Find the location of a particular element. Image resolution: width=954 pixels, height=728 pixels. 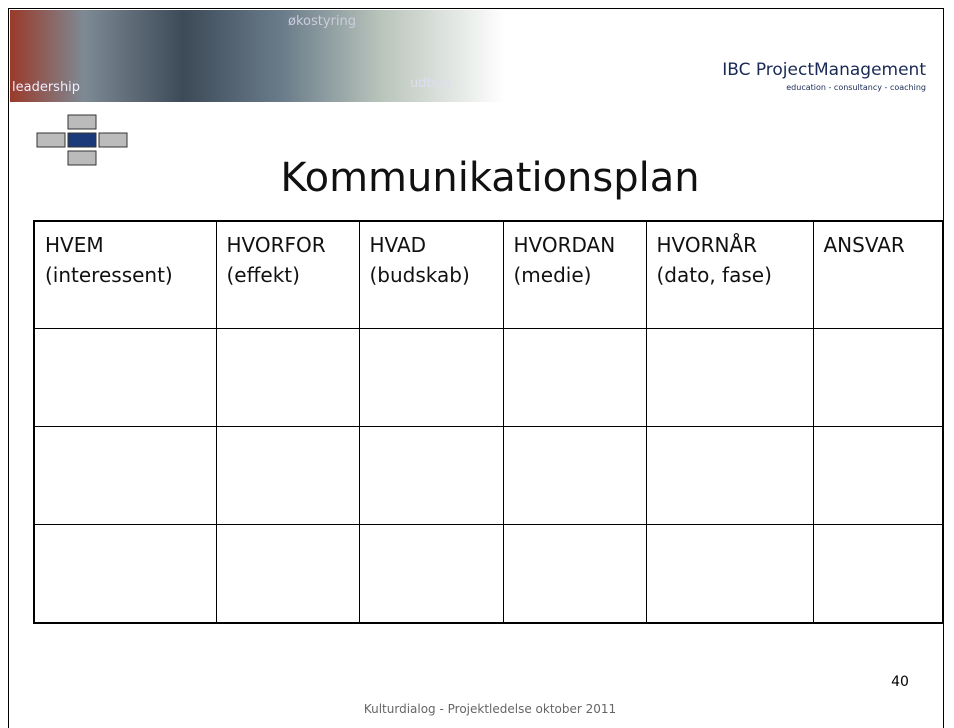

header-cell: ANSVAR is located at coordinates (878, 274).